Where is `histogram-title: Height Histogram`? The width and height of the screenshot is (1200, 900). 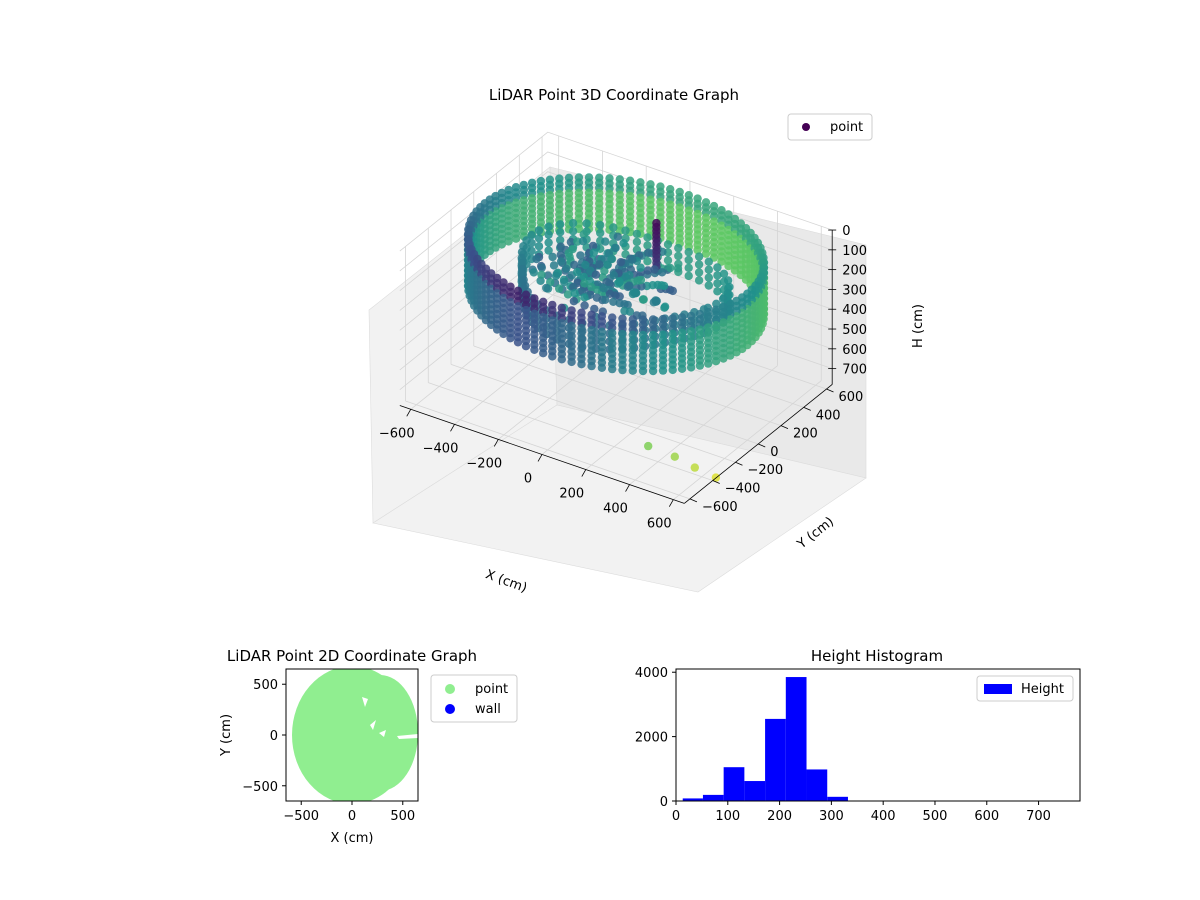 histogram-title: Height Histogram is located at coordinates (877, 656).